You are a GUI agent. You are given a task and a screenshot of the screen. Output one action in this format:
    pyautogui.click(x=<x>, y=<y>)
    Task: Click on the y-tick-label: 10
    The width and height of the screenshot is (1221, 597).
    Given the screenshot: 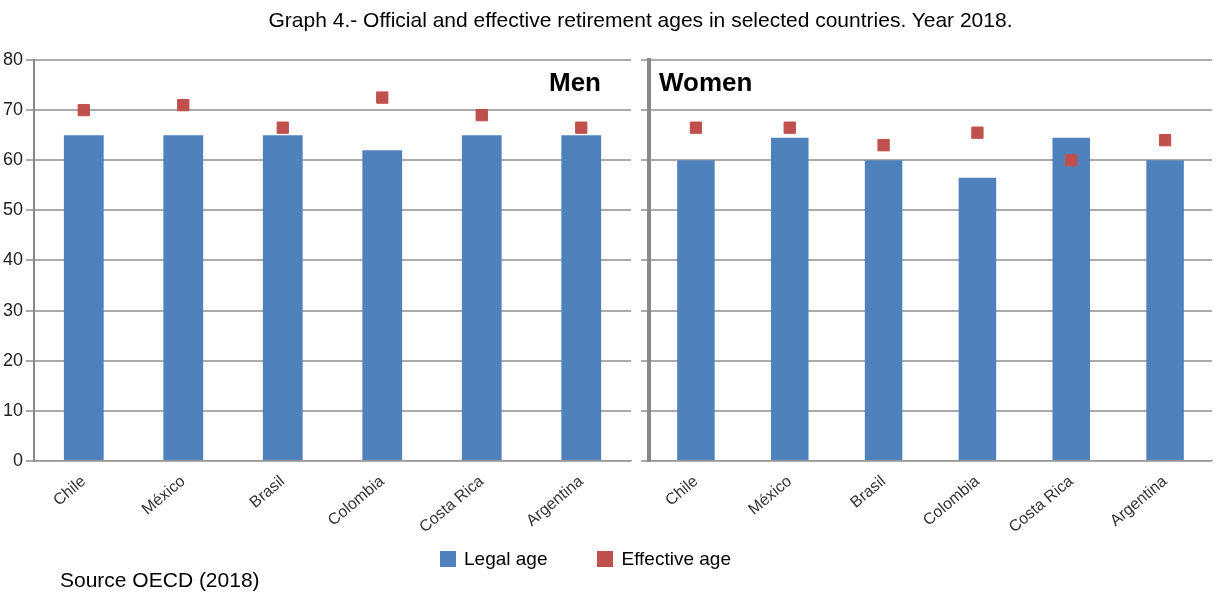 What is the action you would take?
    pyautogui.click(x=13, y=409)
    